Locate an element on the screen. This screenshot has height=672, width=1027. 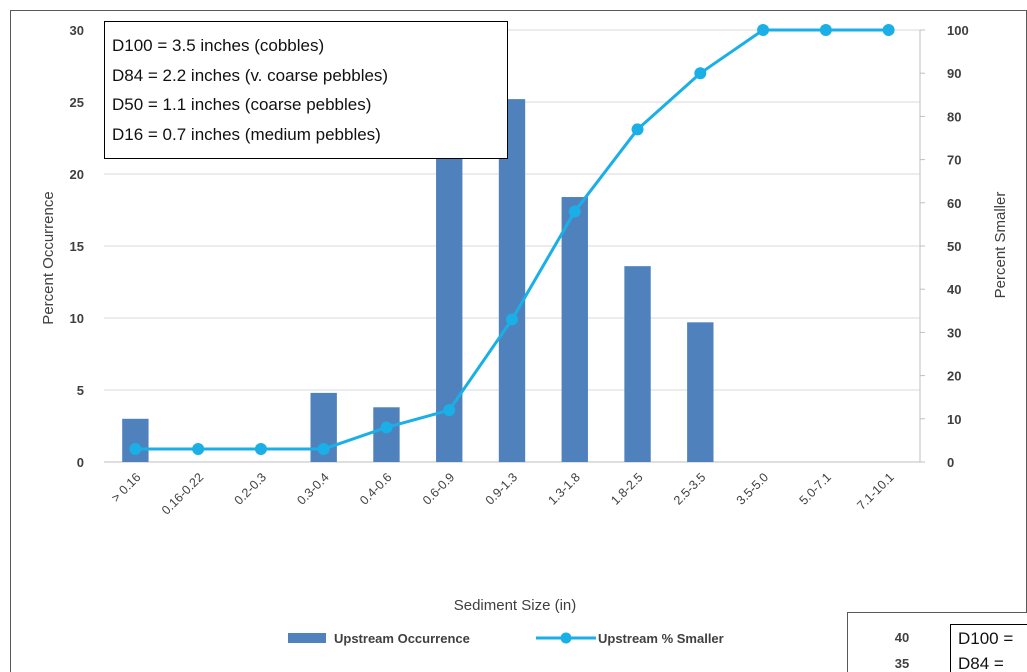
legend: Upstream Occurrence Upstream % Smaller is located at coordinates (506, 638).